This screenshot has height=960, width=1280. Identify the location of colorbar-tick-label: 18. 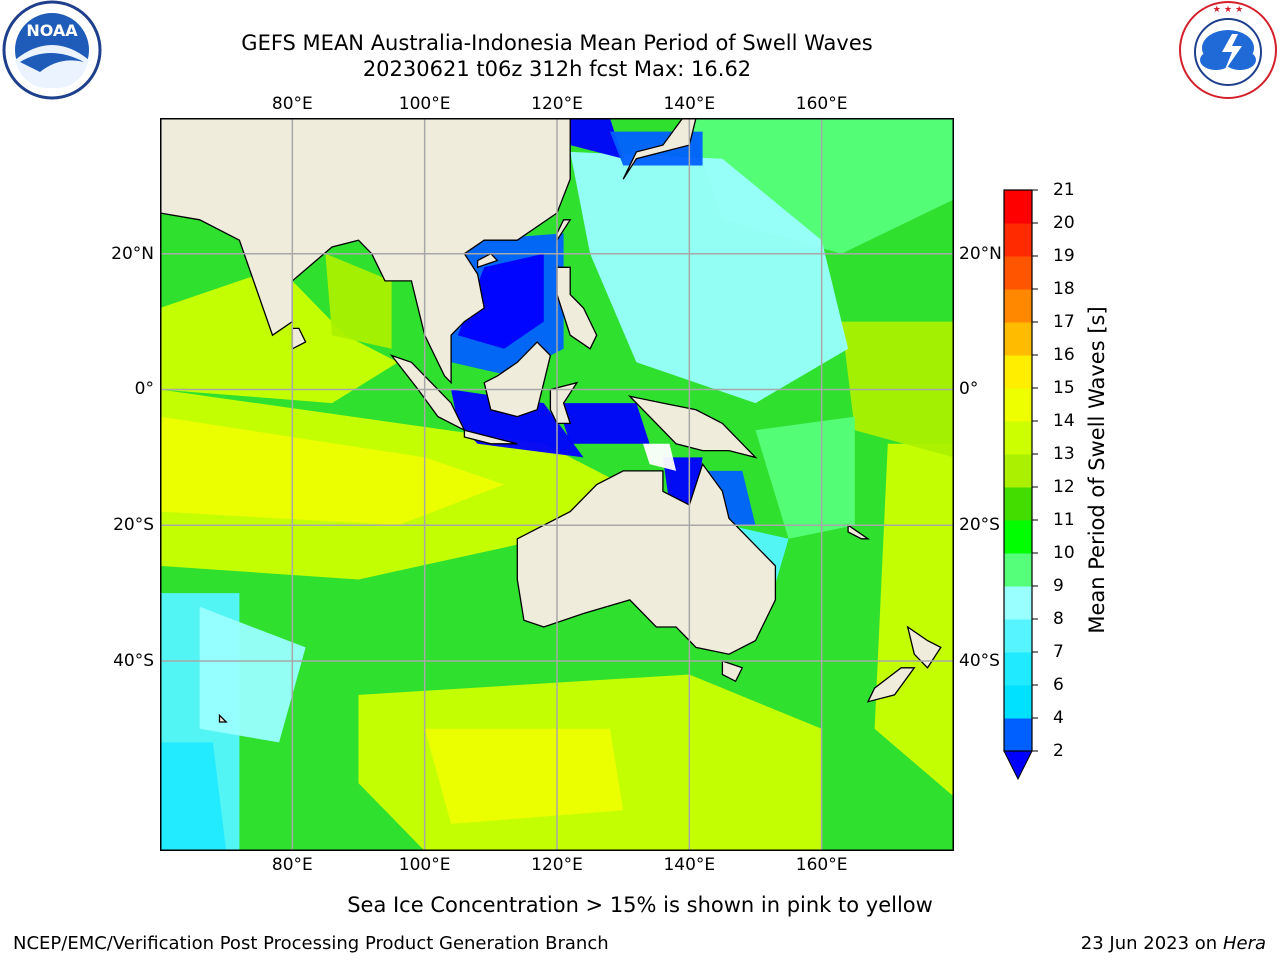
(1064, 289).